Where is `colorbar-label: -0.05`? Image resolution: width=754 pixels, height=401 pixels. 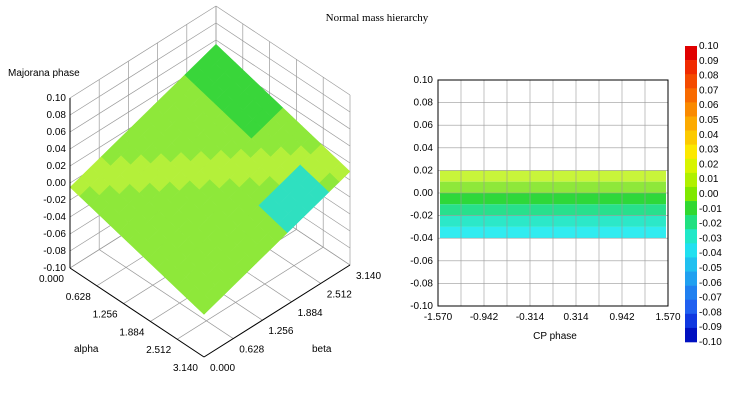 colorbar-label: -0.05 is located at coordinates (710, 268).